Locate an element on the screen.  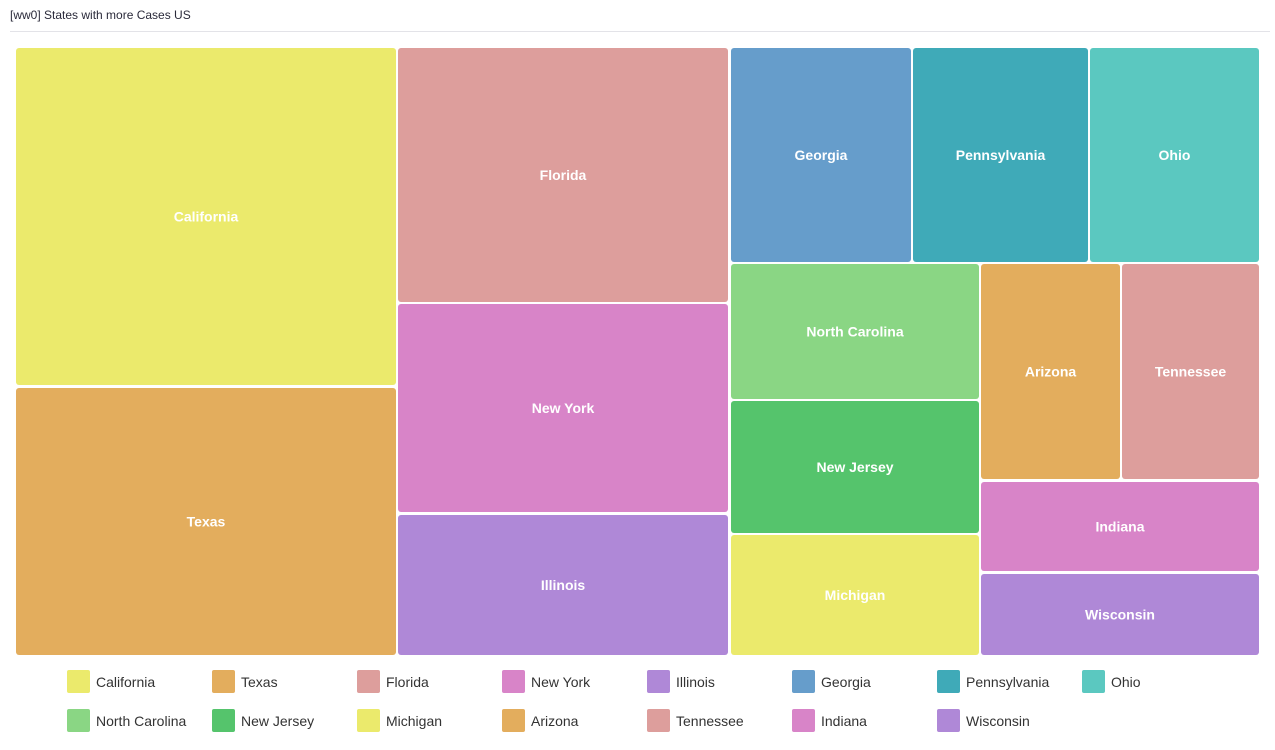
tile-rect-wisconsin is located at coordinates (1120, 614).